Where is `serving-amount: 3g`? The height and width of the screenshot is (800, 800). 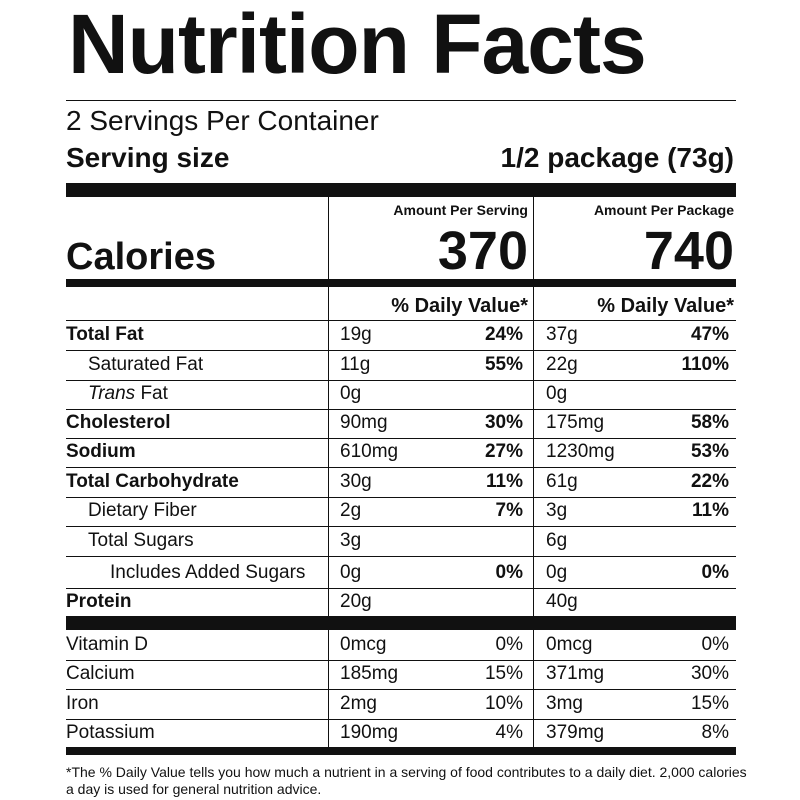
serving-amount: 3g is located at coordinates (351, 540).